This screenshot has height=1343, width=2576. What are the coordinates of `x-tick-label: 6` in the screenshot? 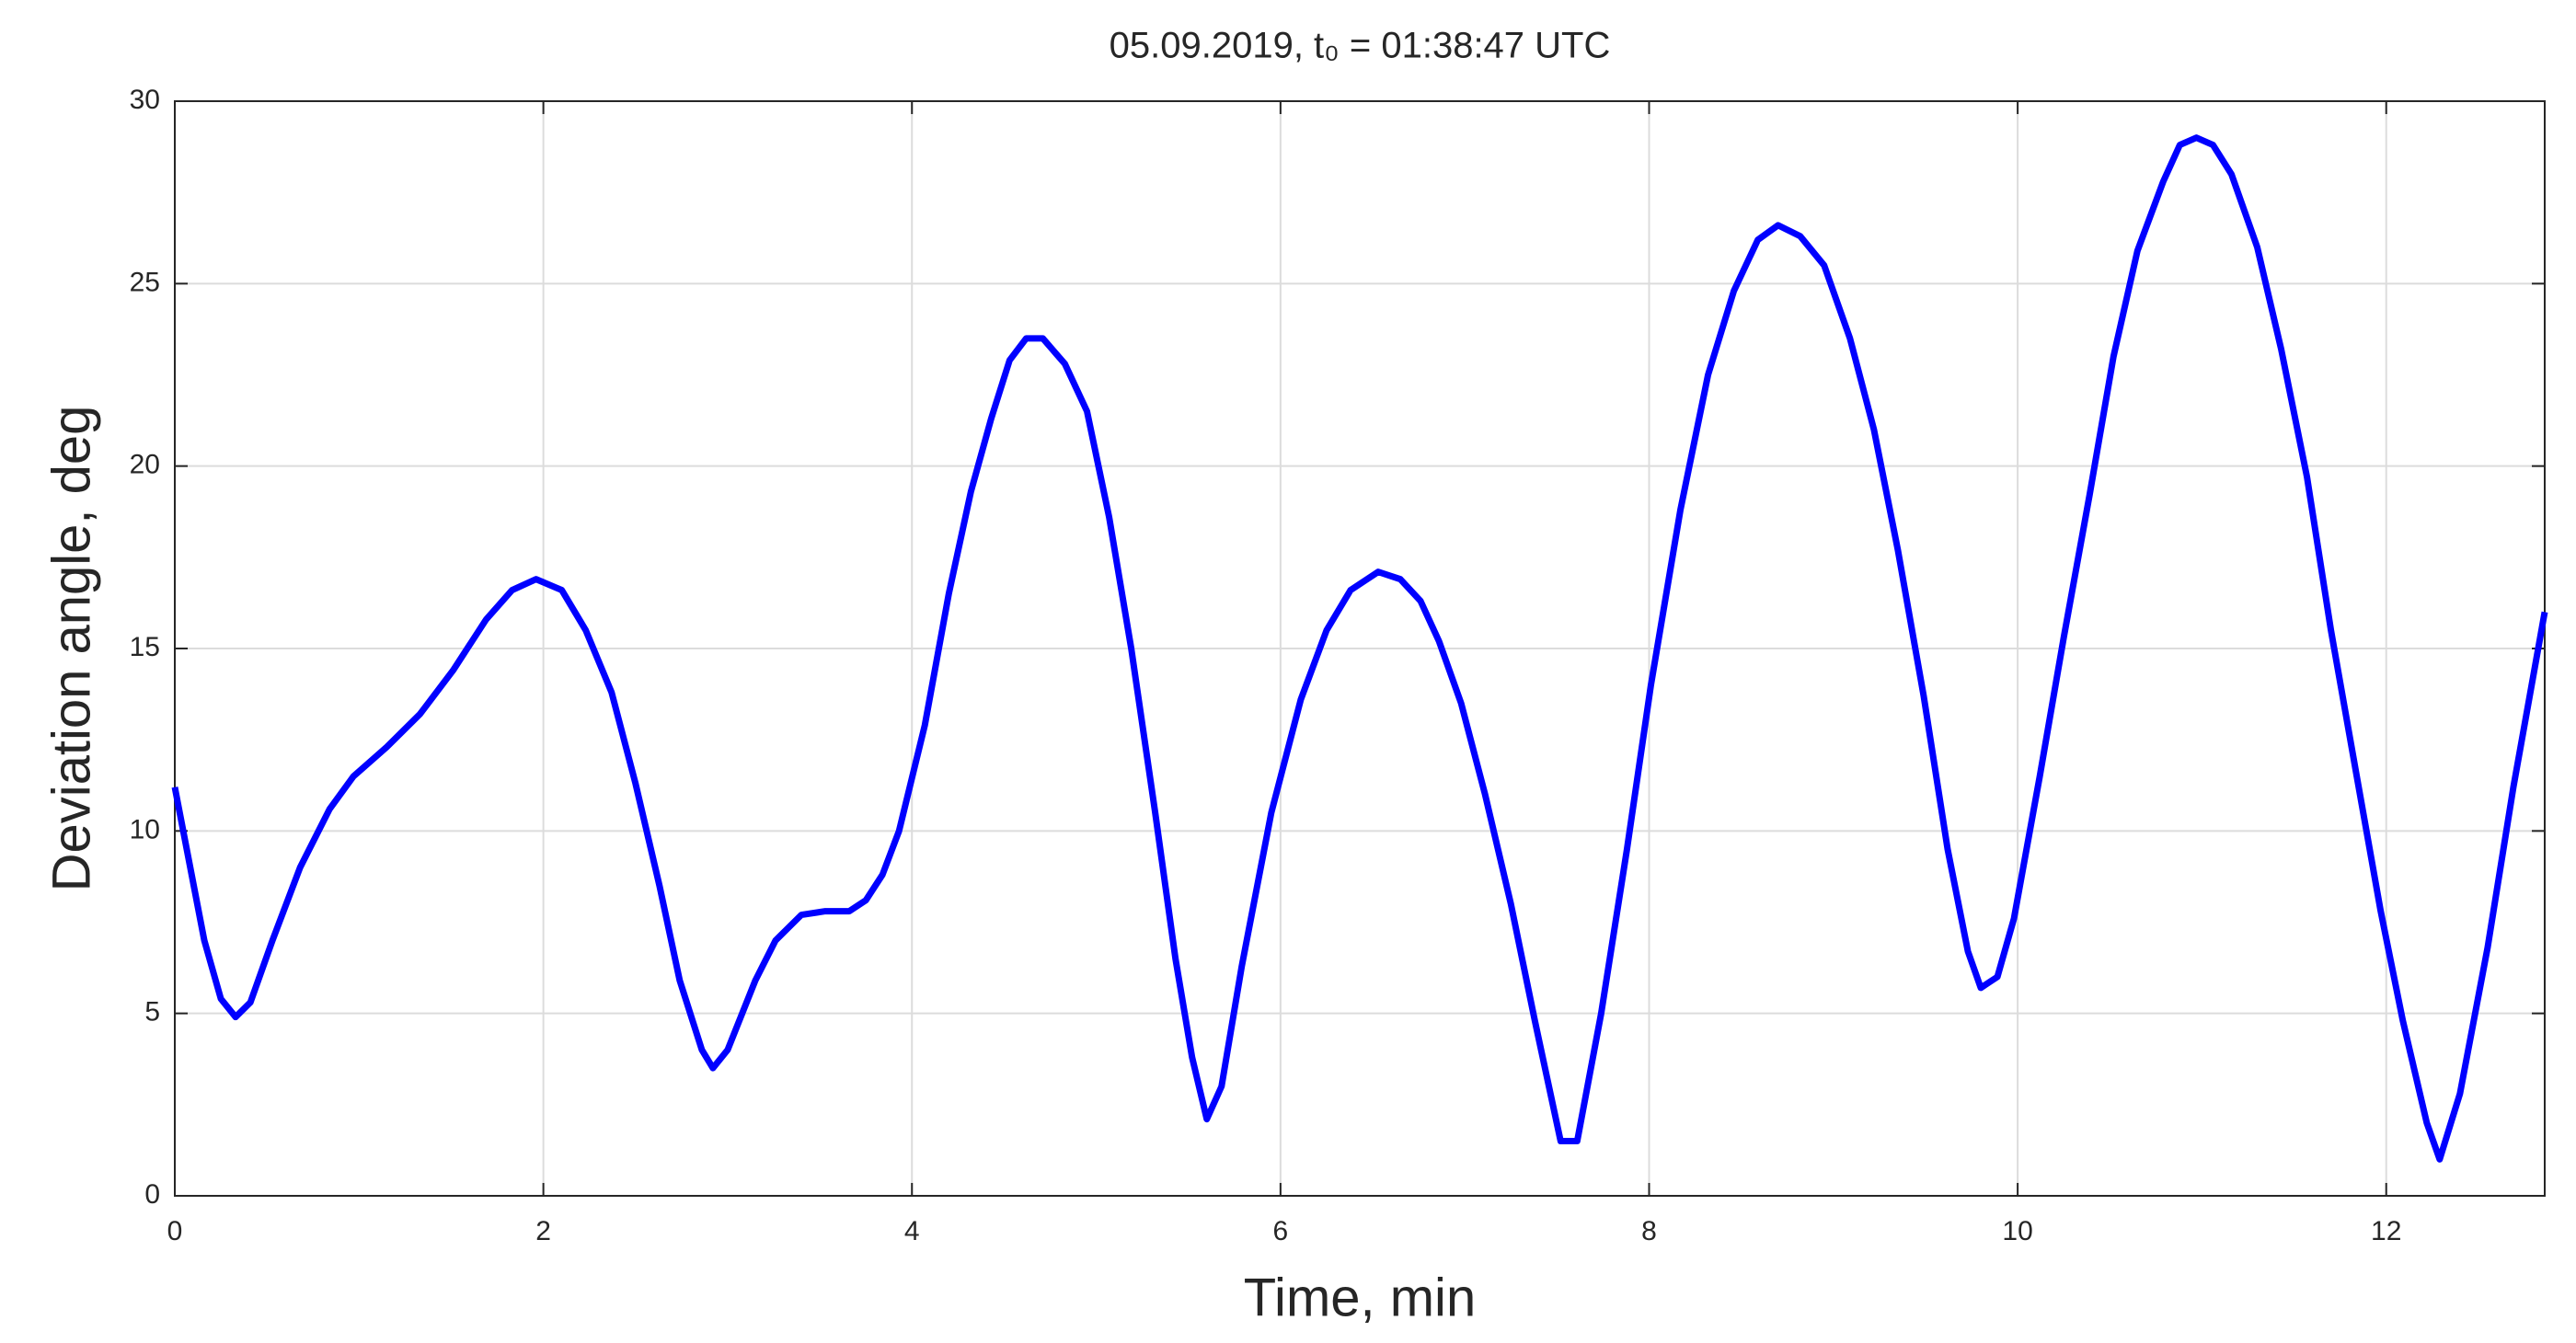 It's located at (1281, 1231).